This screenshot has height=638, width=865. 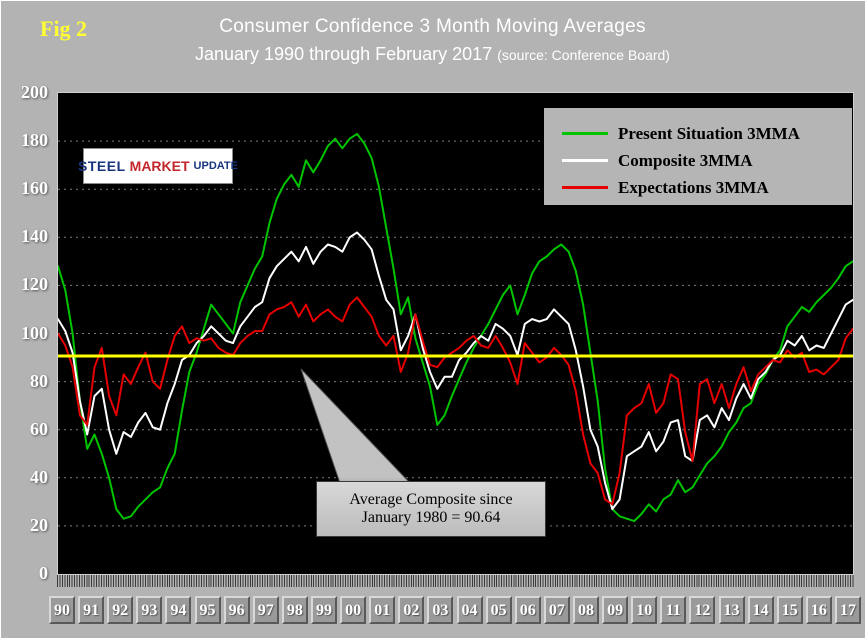 I want to click on title-date-range: January 1990 through February 2017, so click(x=344, y=54).